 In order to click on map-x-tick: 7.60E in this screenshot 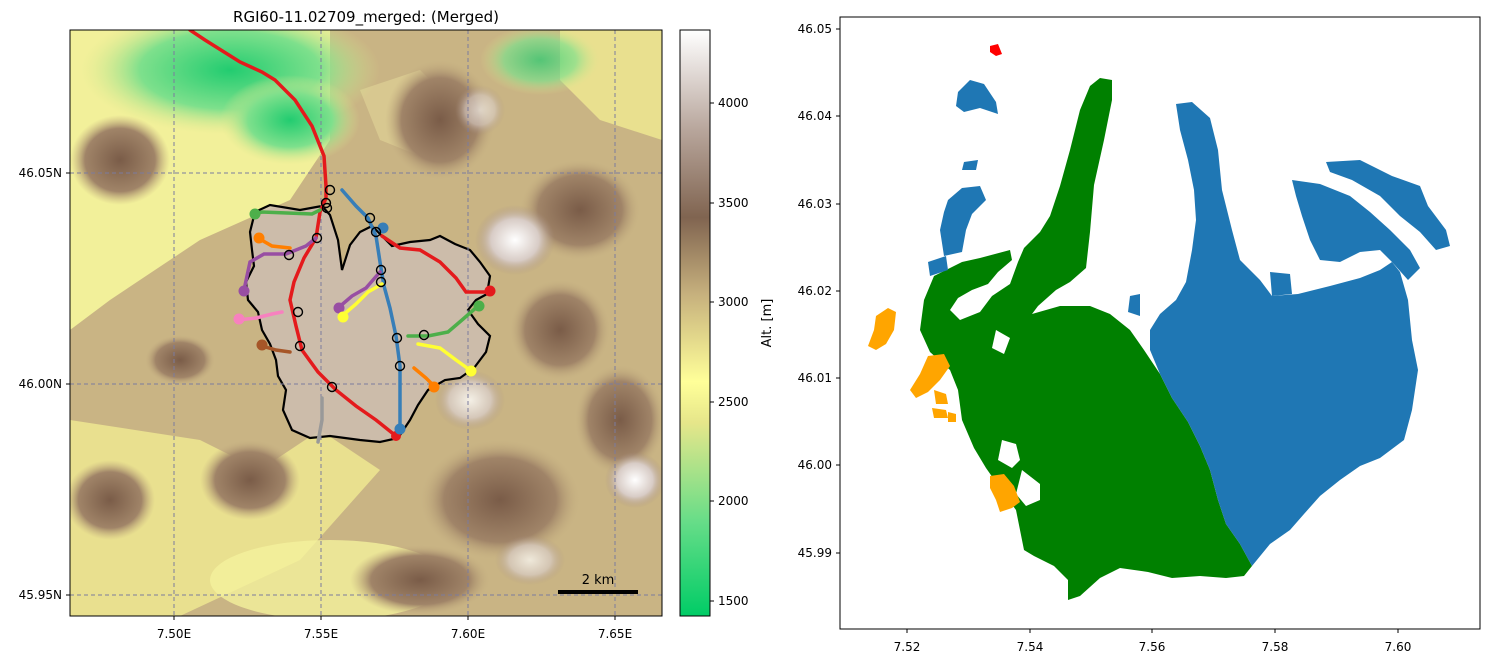, I will do `click(468, 634)`.